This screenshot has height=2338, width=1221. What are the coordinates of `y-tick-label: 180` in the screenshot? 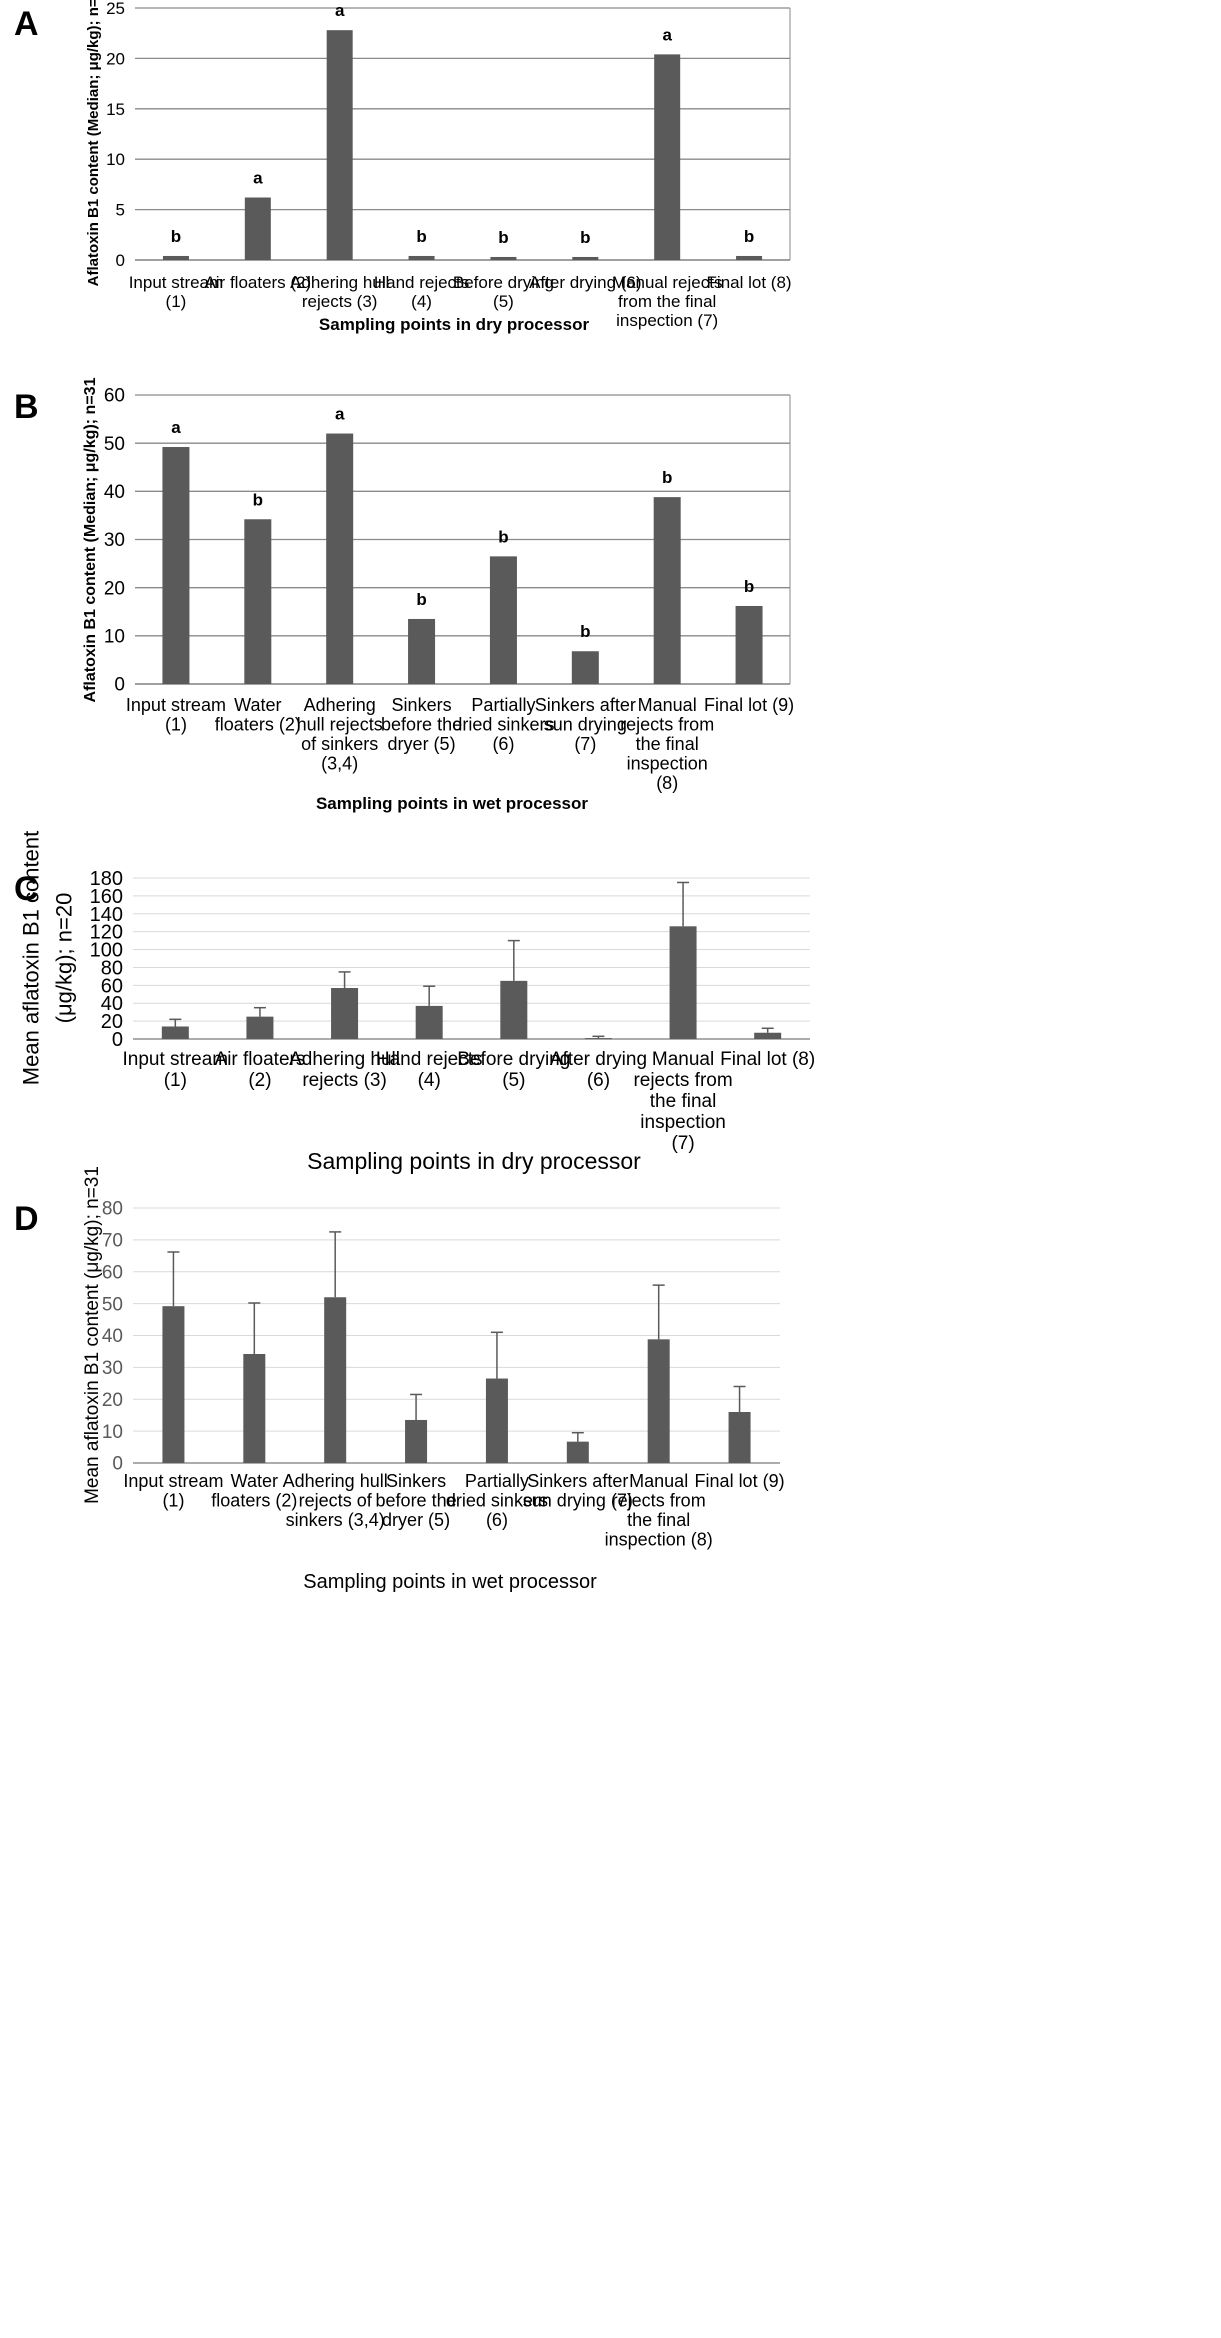 It's located at (106, 879).